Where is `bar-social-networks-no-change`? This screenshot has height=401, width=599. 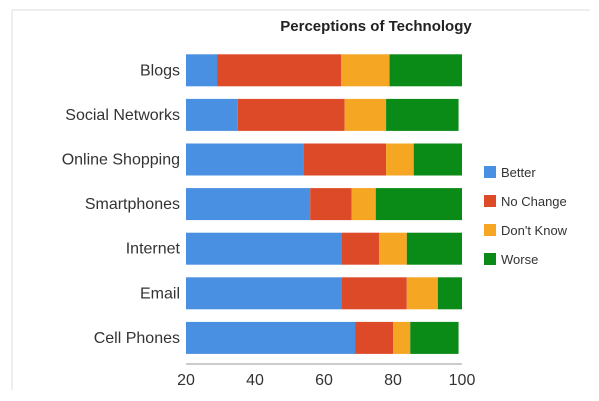
bar-social-networks-no-change is located at coordinates (291, 114).